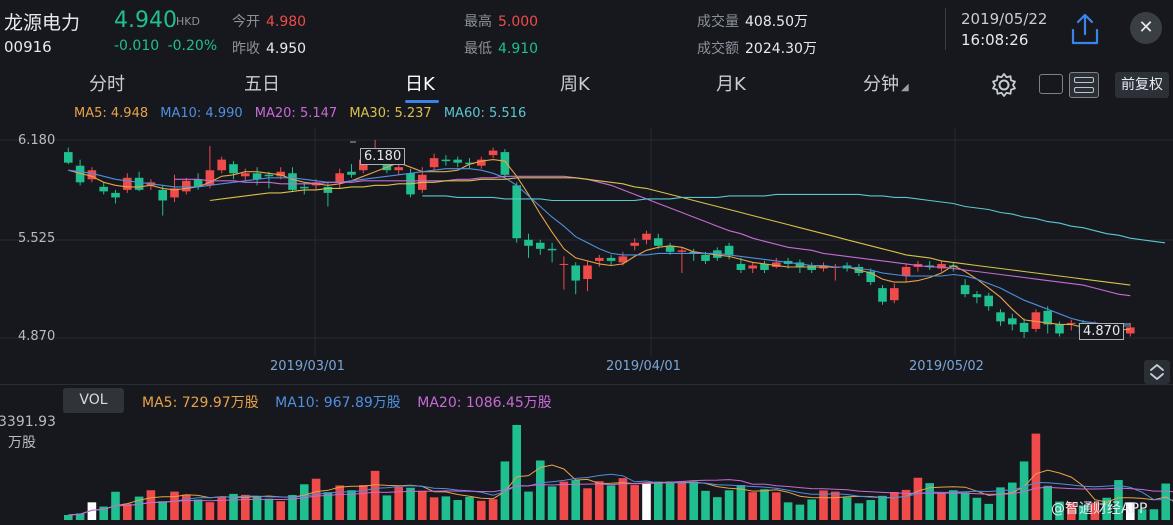 The image size is (1173, 525). I want to click on high-price-marker: 6.180, so click(383, 156).